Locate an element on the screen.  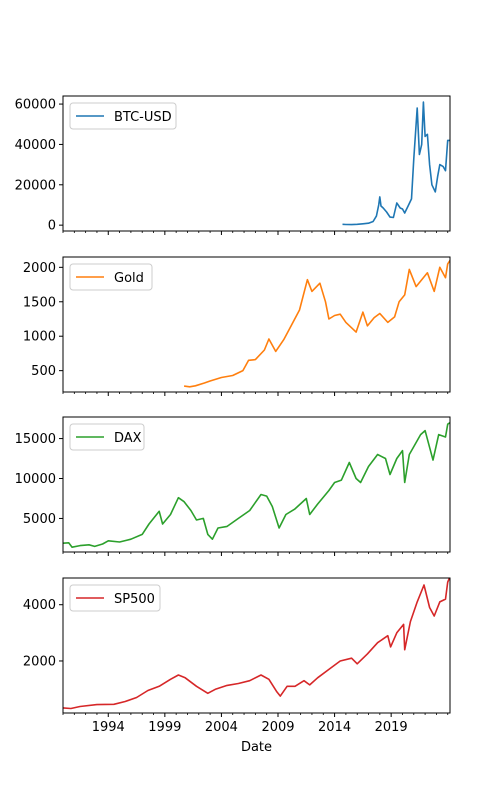
series-line-btc-usd is located at coordinates (396, 163).